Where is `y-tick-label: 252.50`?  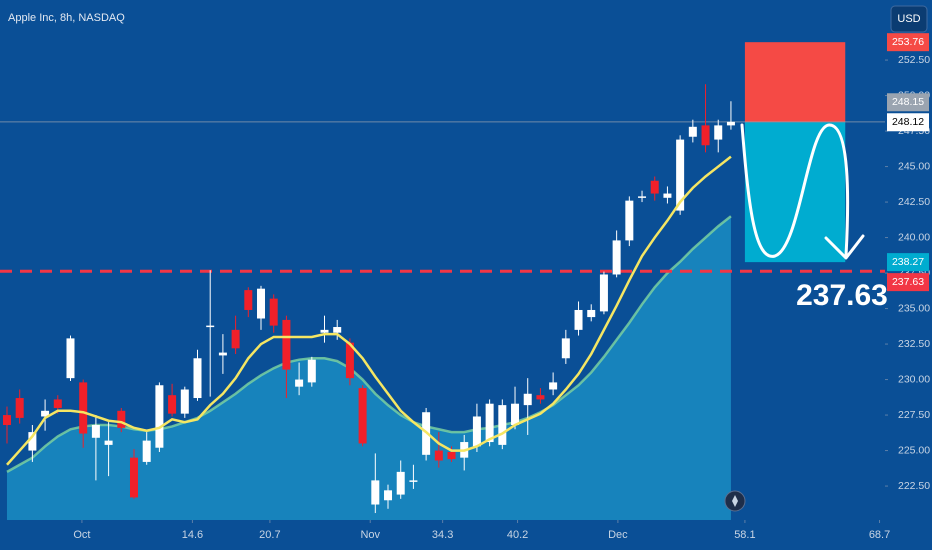
y-tick-label: 252.50 is located at coordinates (914, 60).